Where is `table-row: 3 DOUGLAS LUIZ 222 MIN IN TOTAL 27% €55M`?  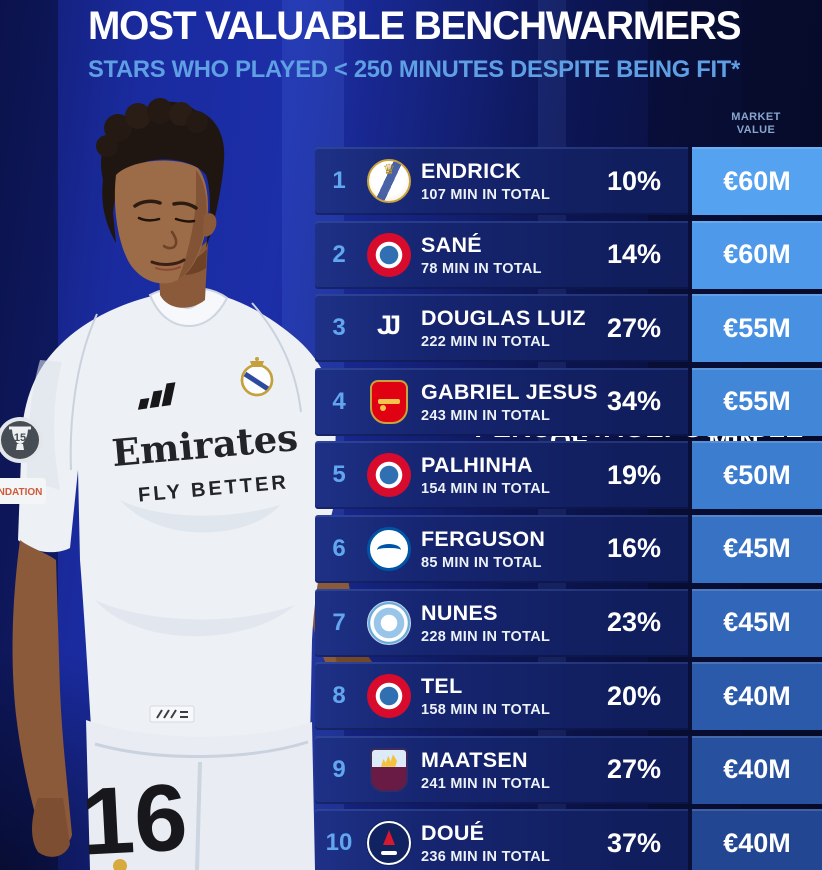
table-row: 3 DOUGLAS LUIZ 222 MIN IN TOTAL 27% €55M is located at coordinates (568, 328).